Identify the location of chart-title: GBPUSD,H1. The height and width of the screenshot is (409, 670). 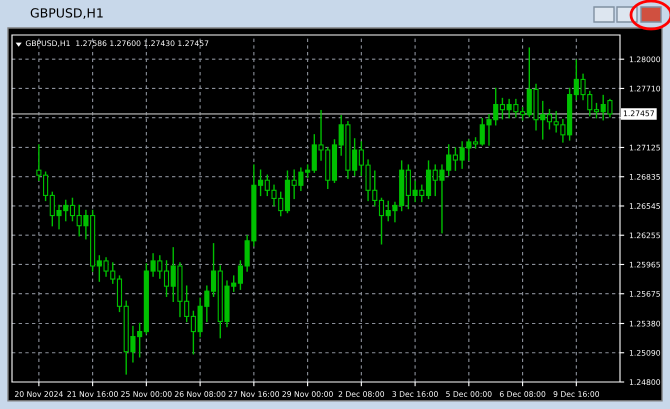
(66, 13).